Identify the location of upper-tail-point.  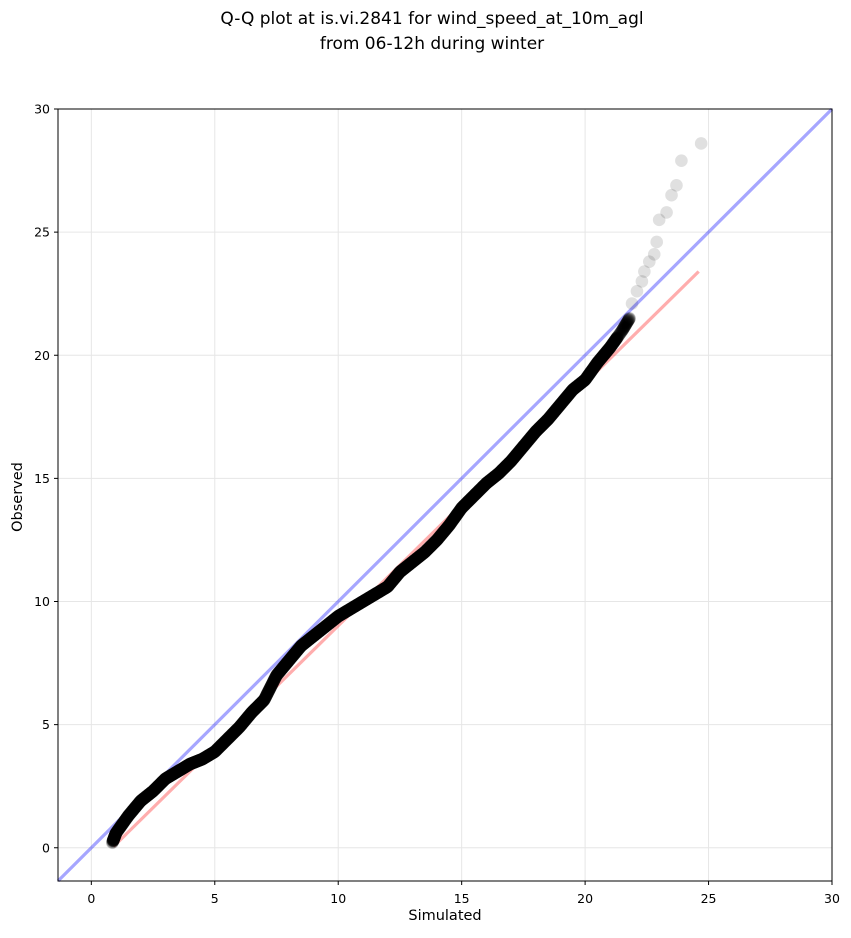
(632, 303).